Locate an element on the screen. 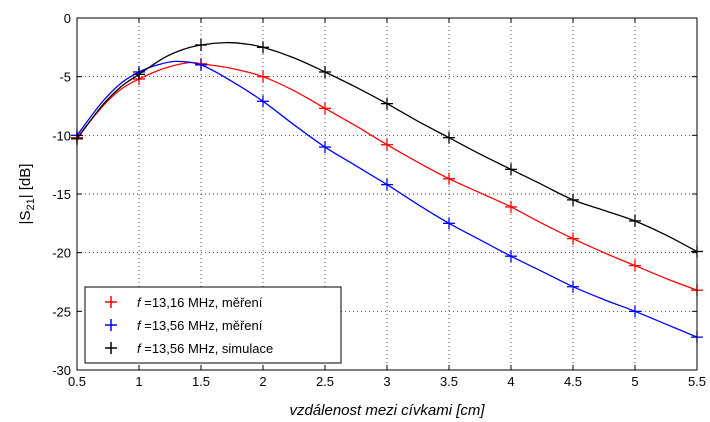  legend-box is located at coordinates (213, 325).